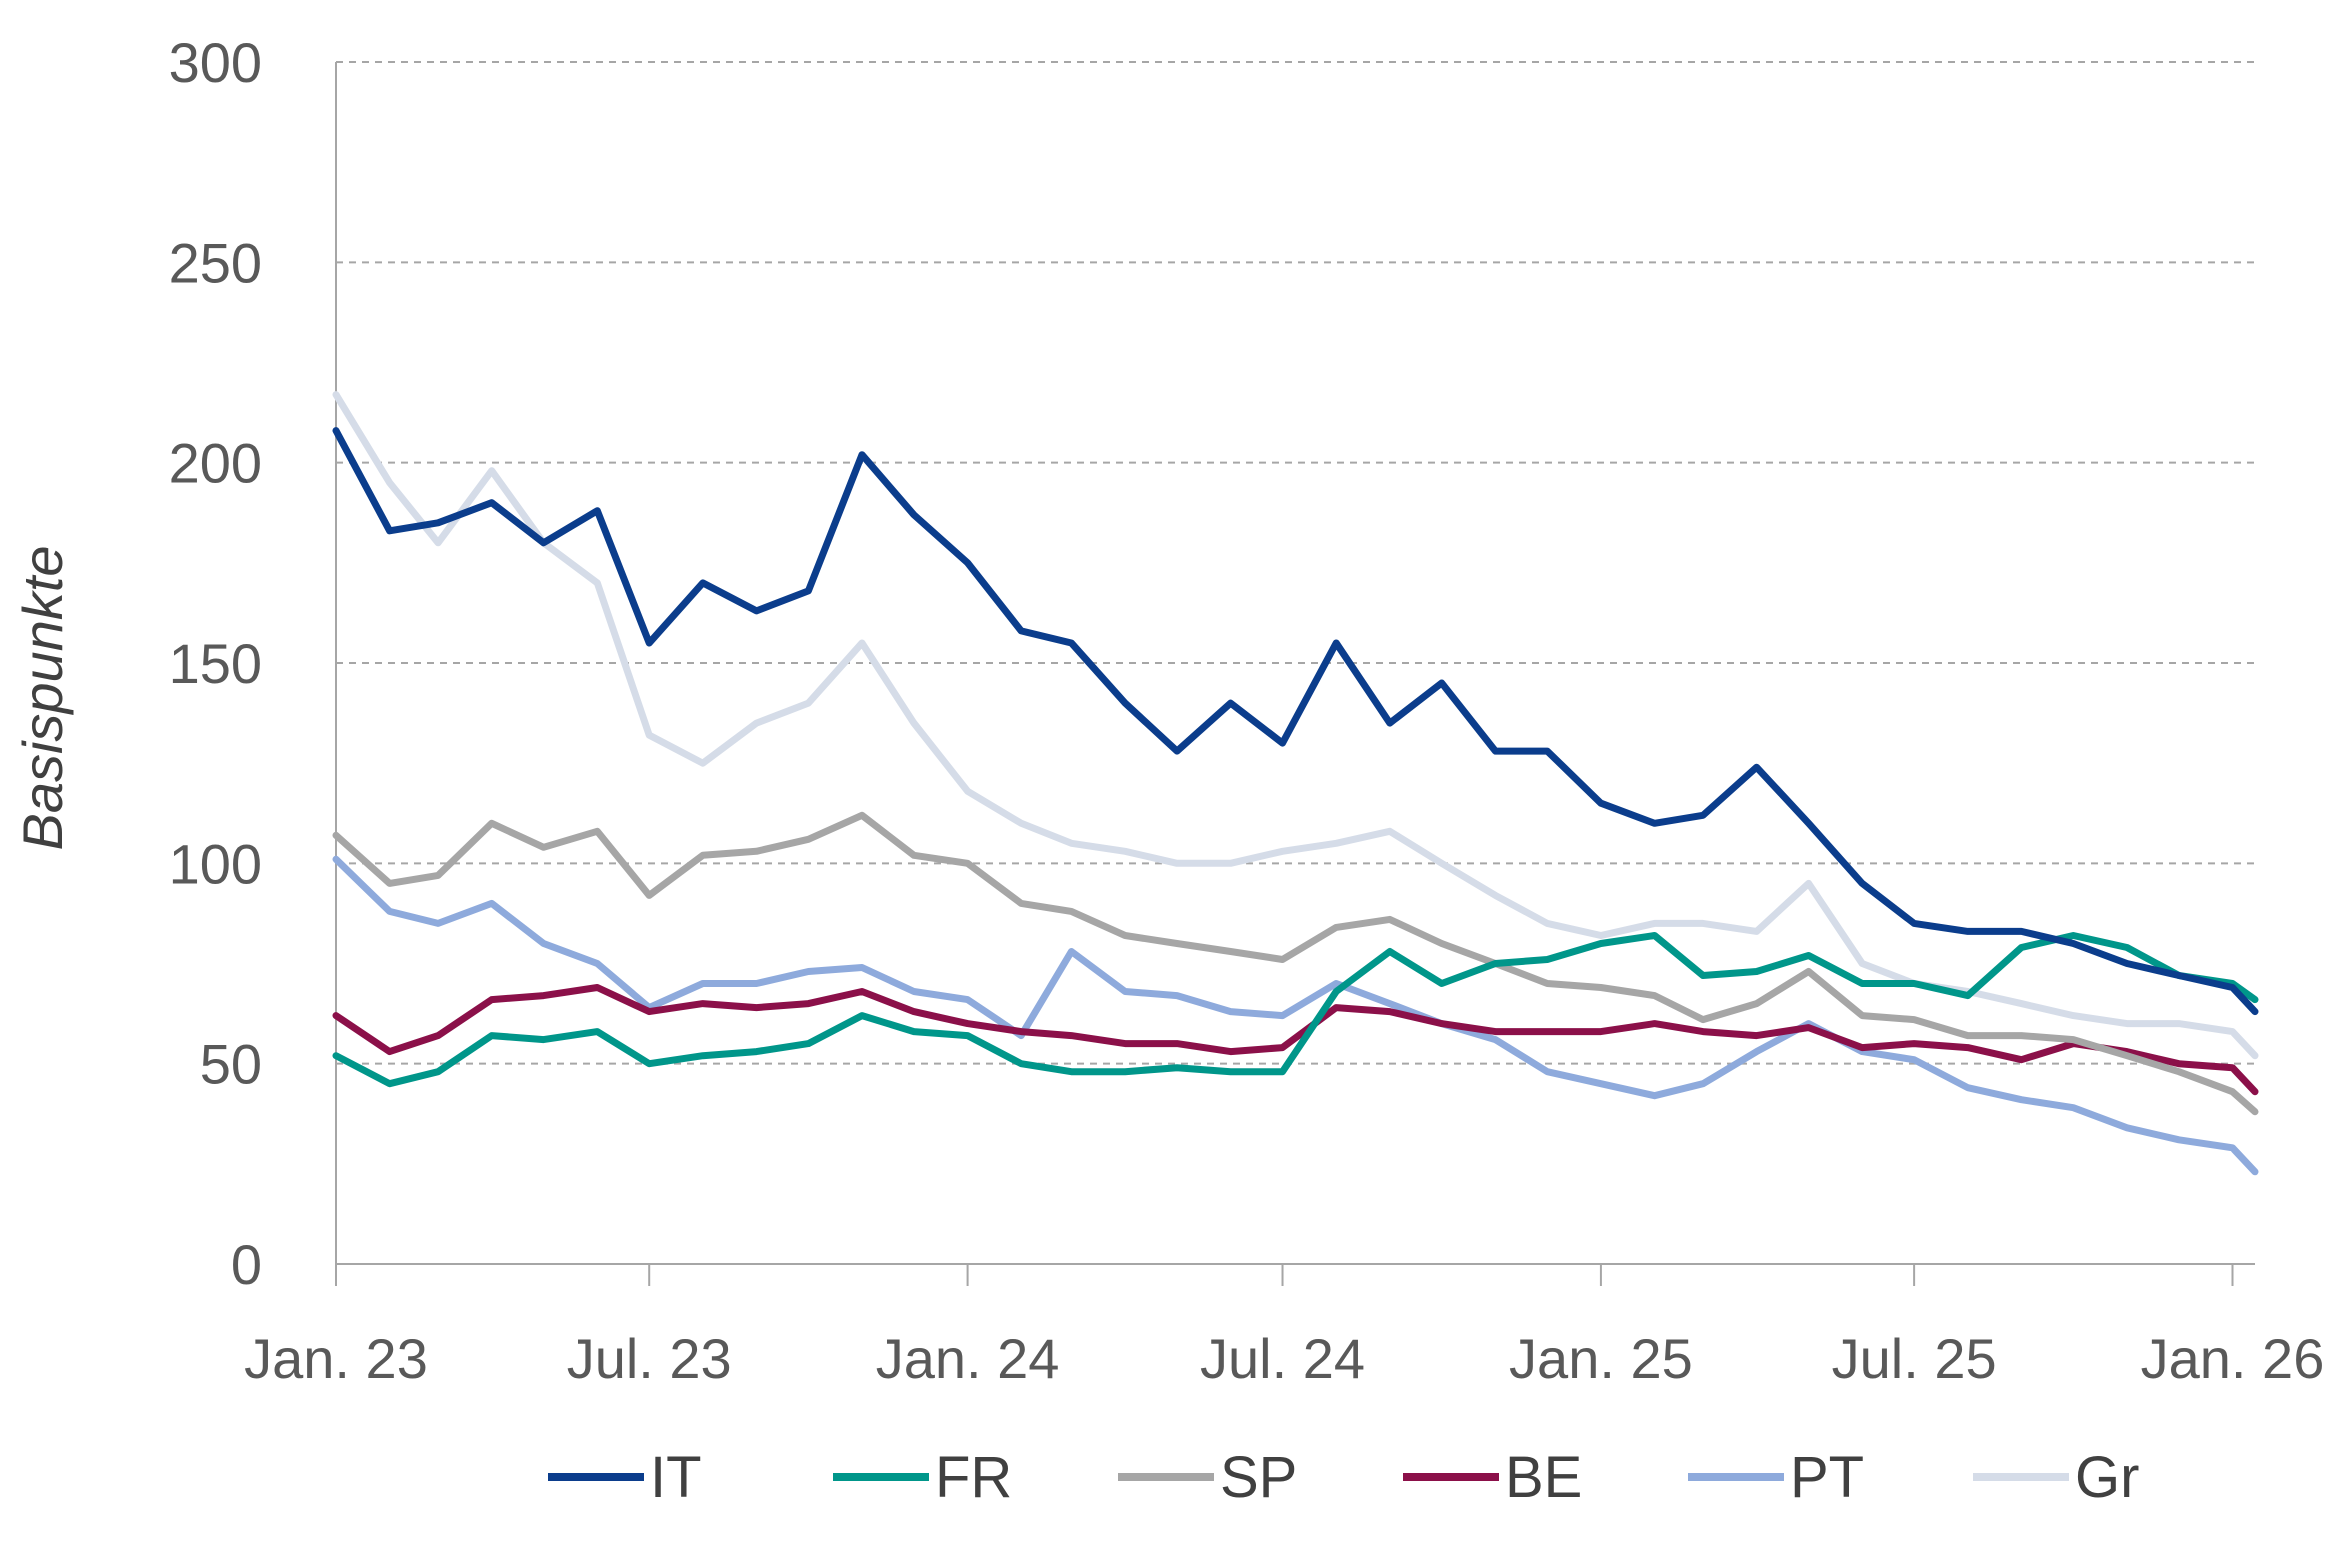  I want to click on legend-label-pt: PT, so click(1827, 1477).